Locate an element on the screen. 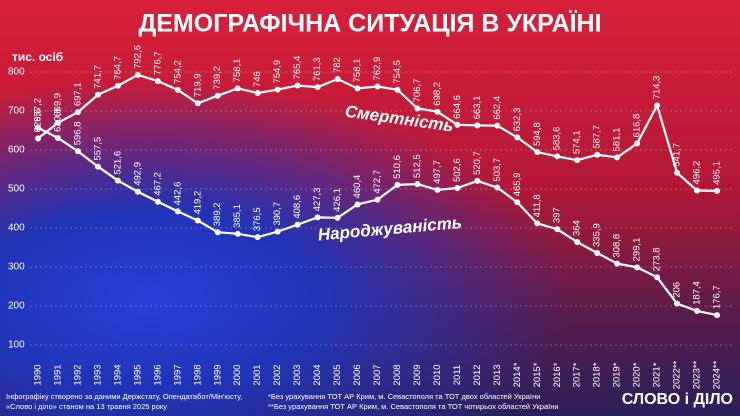 This screenshot has height=416, width=740. data-label: 176,7 is located at coordinates (717, 297).